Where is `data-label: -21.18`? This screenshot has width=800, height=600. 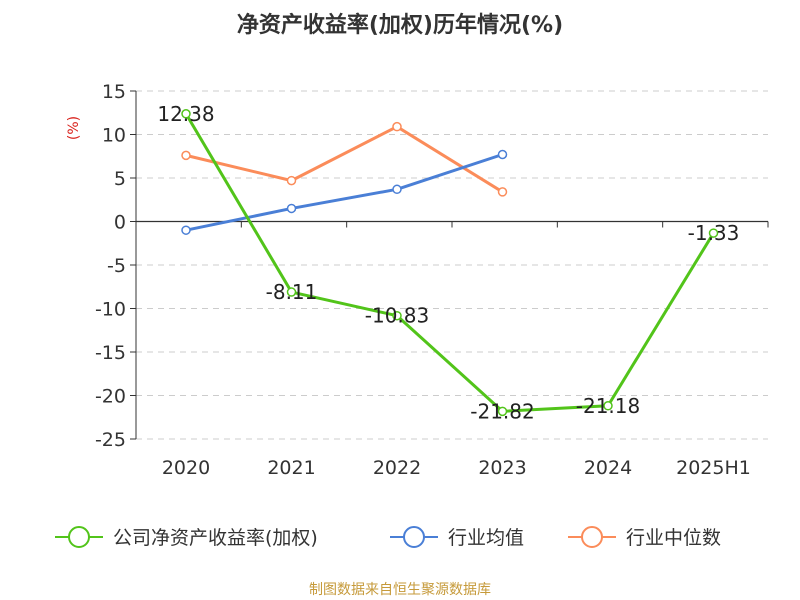
data-label: -21.18 is located at coordinates (608, 406).